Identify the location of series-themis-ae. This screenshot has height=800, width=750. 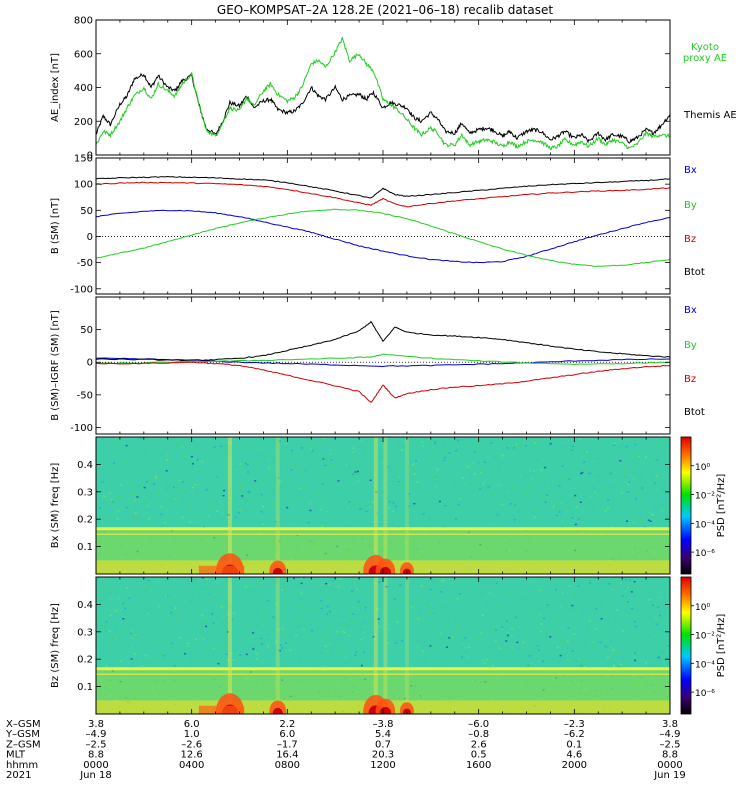
(383, 108).